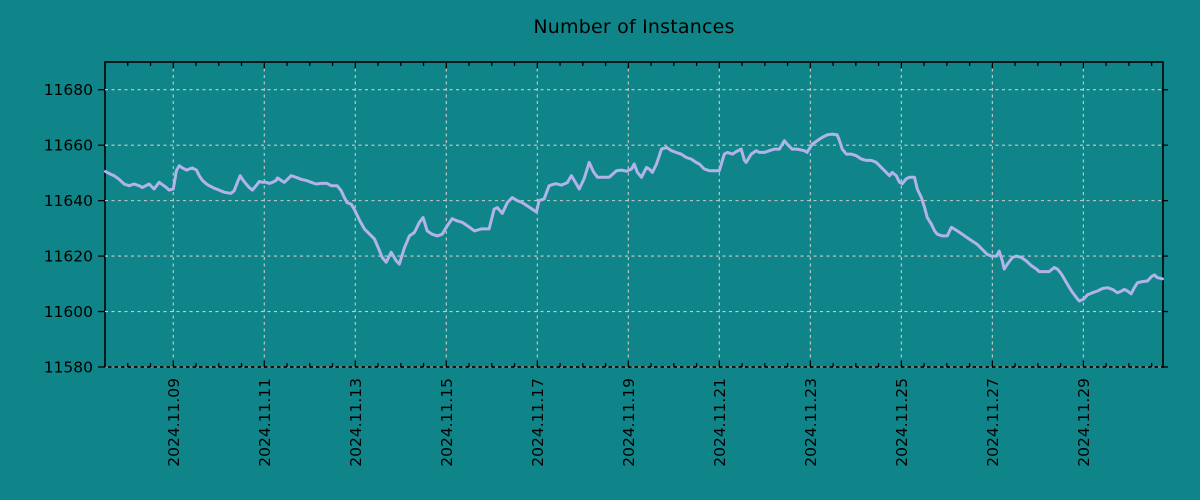 The image size is (1200, 500). What do you see at coordinates (629, 422) in the screenshot?
I see `x-axis-label: 2024.11.19` at bounding box center [629, 422].